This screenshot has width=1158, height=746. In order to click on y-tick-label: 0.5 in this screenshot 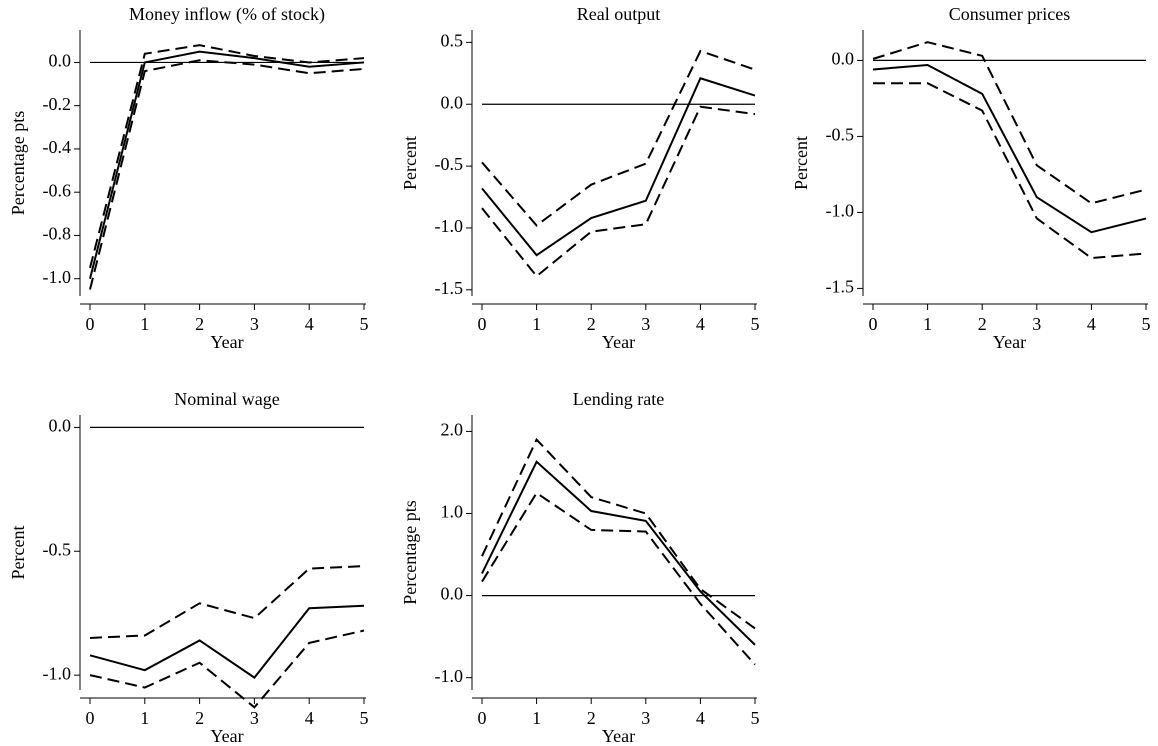, I will do `click(452, 40)`.